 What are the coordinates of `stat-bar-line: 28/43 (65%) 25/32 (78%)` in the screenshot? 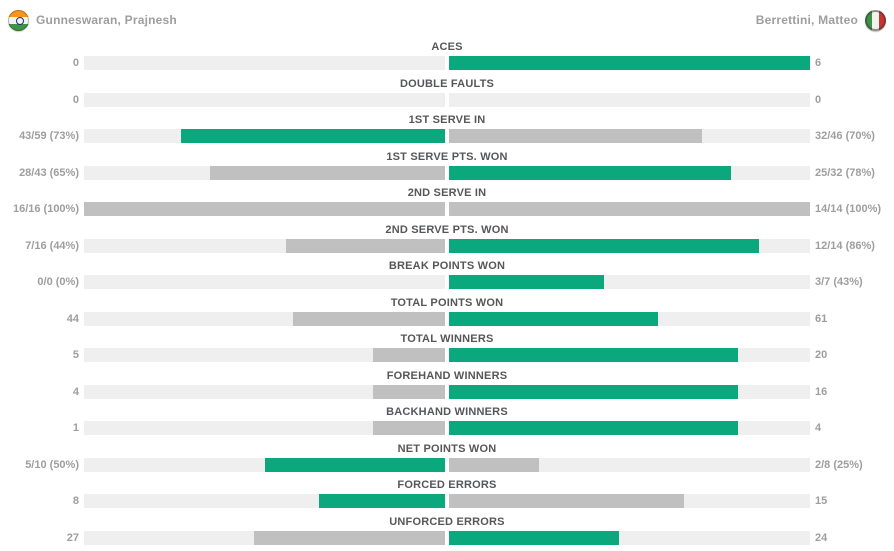 It's located at (447, 172).